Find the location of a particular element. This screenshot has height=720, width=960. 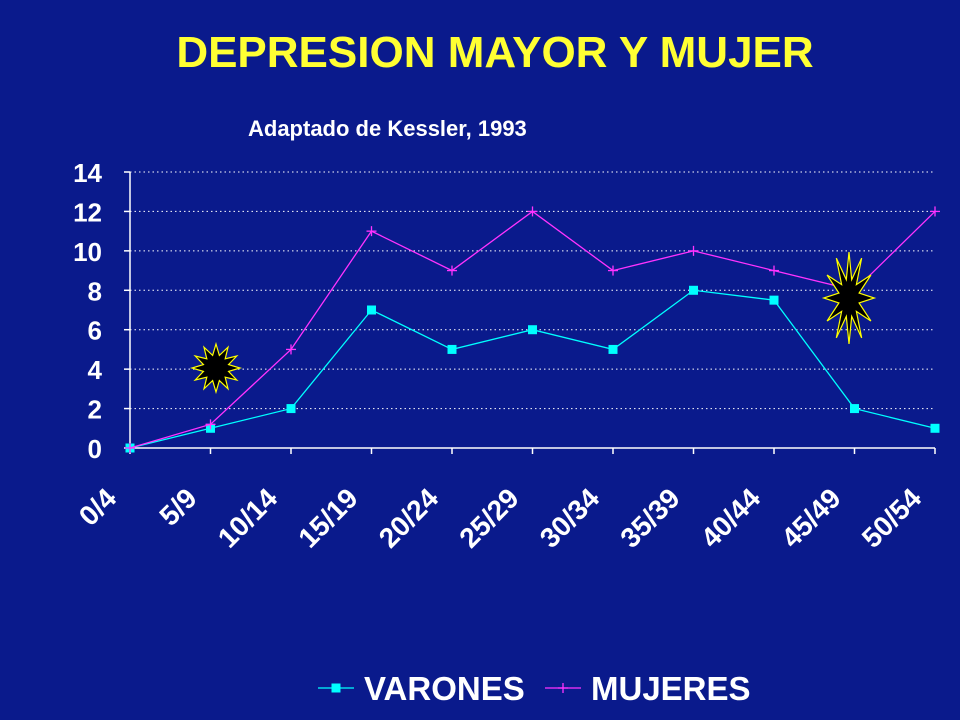

y-tick-label: 6 is located at coordinates (95, 331).